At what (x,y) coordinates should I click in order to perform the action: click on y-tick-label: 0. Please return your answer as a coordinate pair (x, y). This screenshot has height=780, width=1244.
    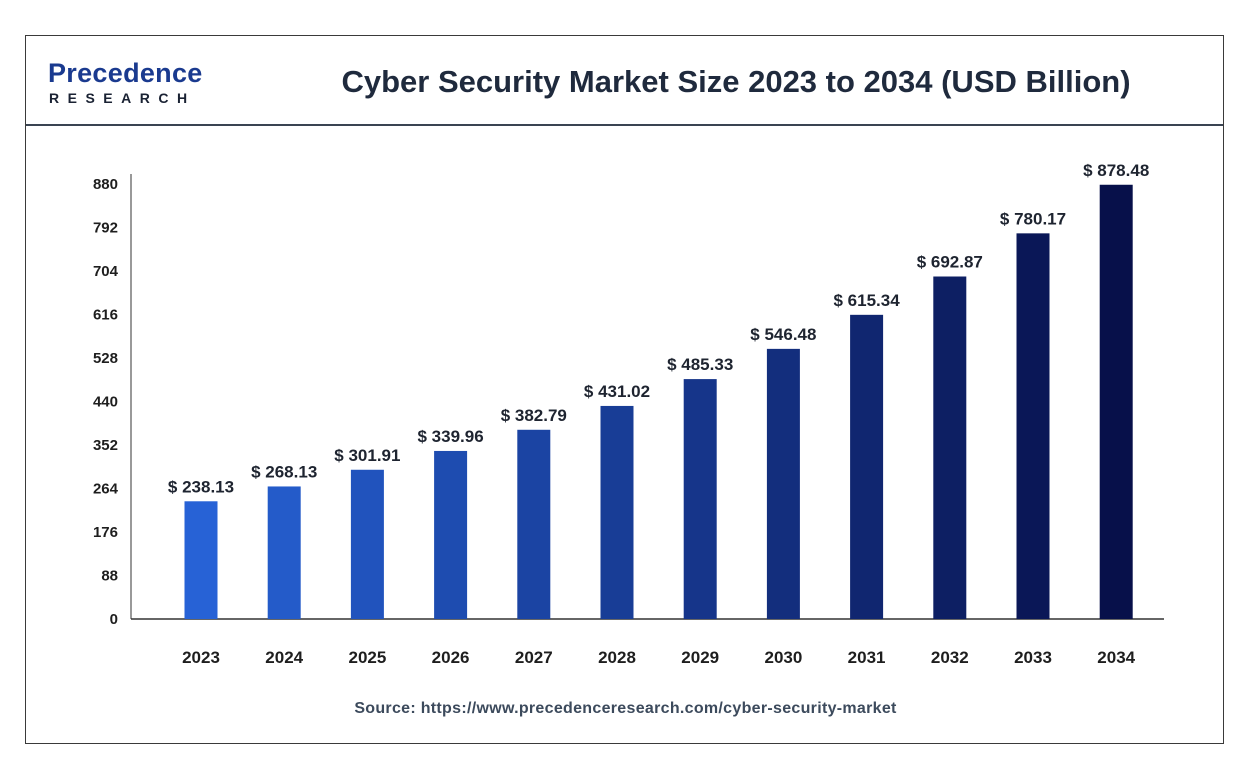
    Looking at the image, I should click on (114, 619).